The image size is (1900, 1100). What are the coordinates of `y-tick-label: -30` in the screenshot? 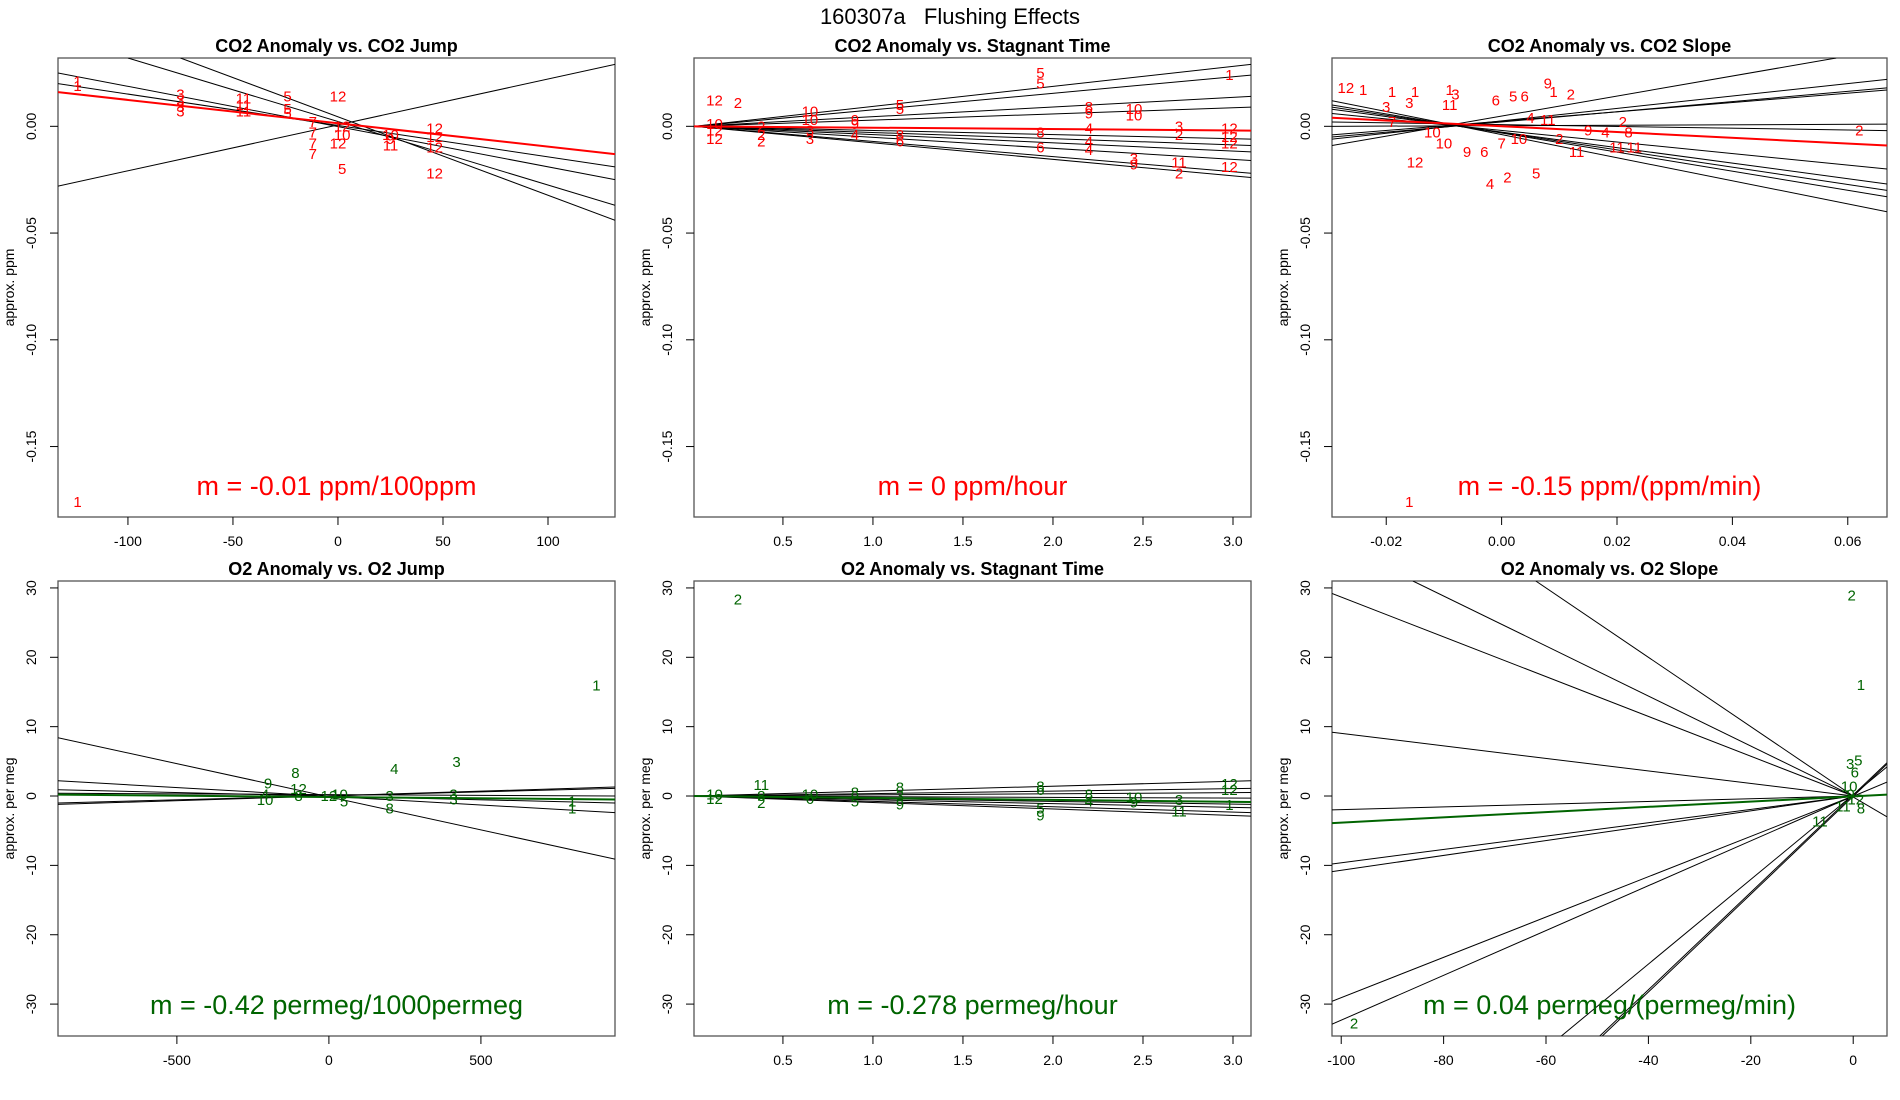 It's located at (31, 1004).